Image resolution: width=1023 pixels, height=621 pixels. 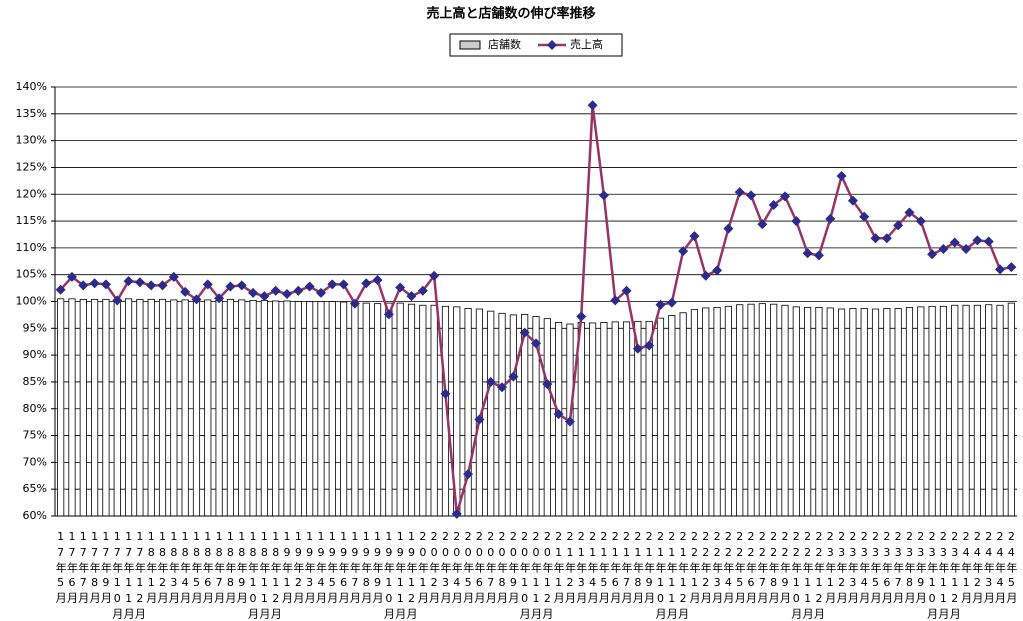 What do you see at coordinates (320, 568) in the screenshot?
I see `x-tick-label: 19年4月` at bounding box center [320, 568].